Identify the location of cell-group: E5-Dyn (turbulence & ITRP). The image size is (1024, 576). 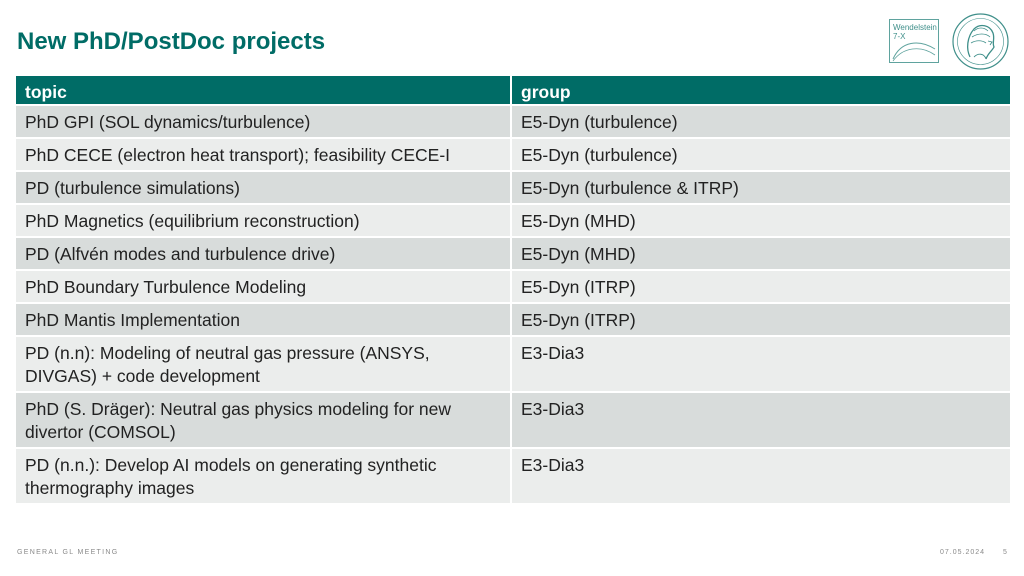
(761, 188).